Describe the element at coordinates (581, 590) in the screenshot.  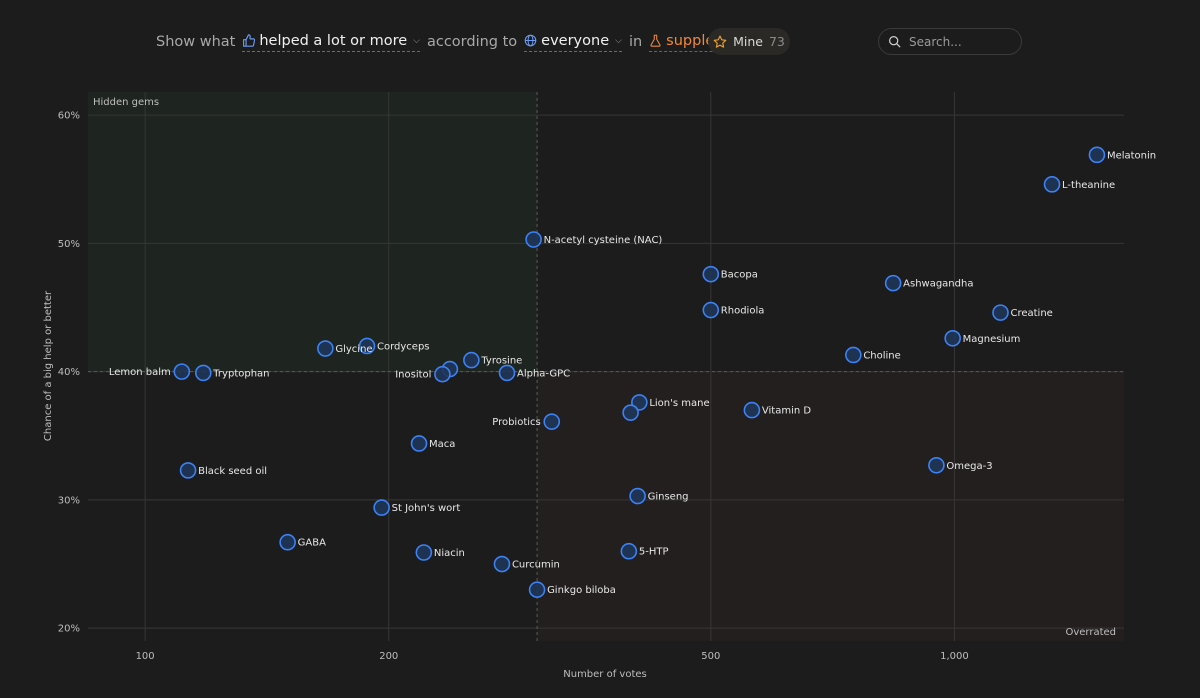
I see `point-label: Ginkgo biloba` at that location.